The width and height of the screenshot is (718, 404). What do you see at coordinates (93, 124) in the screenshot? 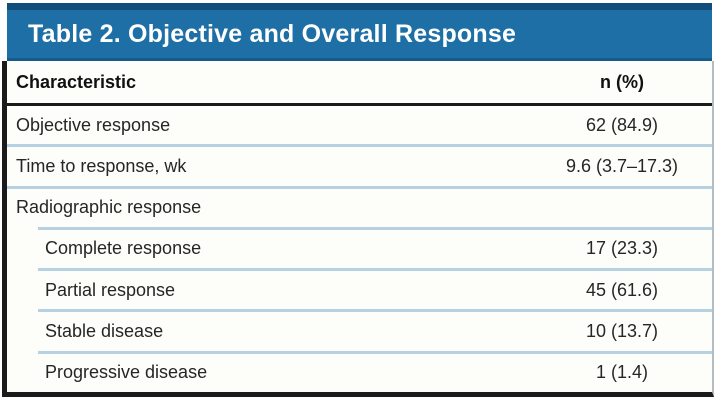
I see `row-label: Objective response` at bounding box center [93, 124].